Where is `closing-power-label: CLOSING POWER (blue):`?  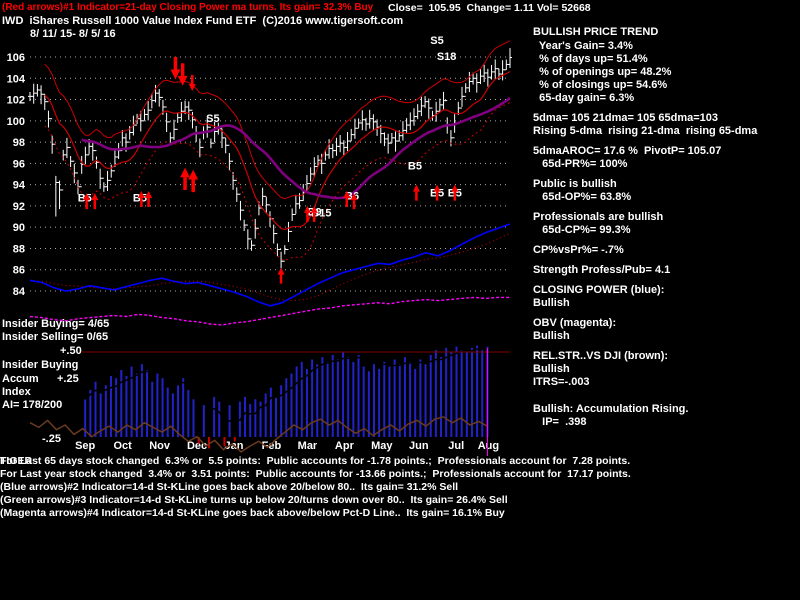
closing-power-label: CLOSING POWER (blue): is located at coordinates (599, 290).